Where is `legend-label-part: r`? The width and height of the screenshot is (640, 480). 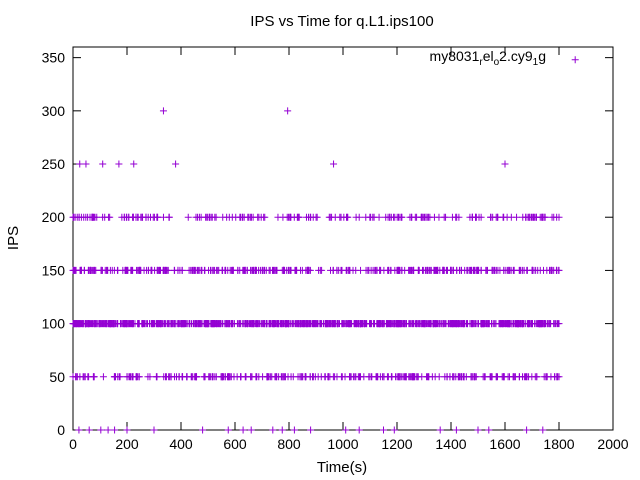
legend-label-part: r is located at coordinates (481, 62).